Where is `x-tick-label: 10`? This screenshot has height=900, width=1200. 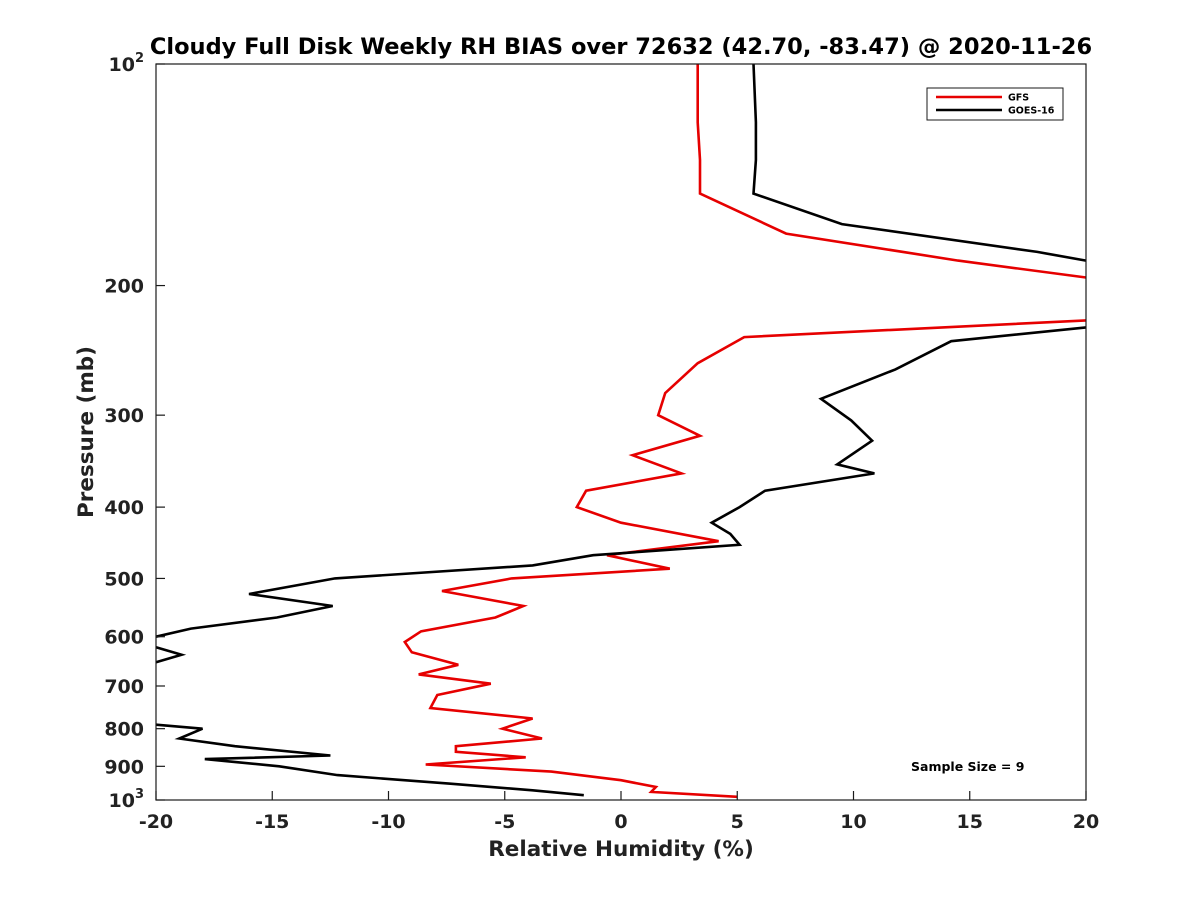
x-tick-label: 10 is located at coordinates (853, 822).